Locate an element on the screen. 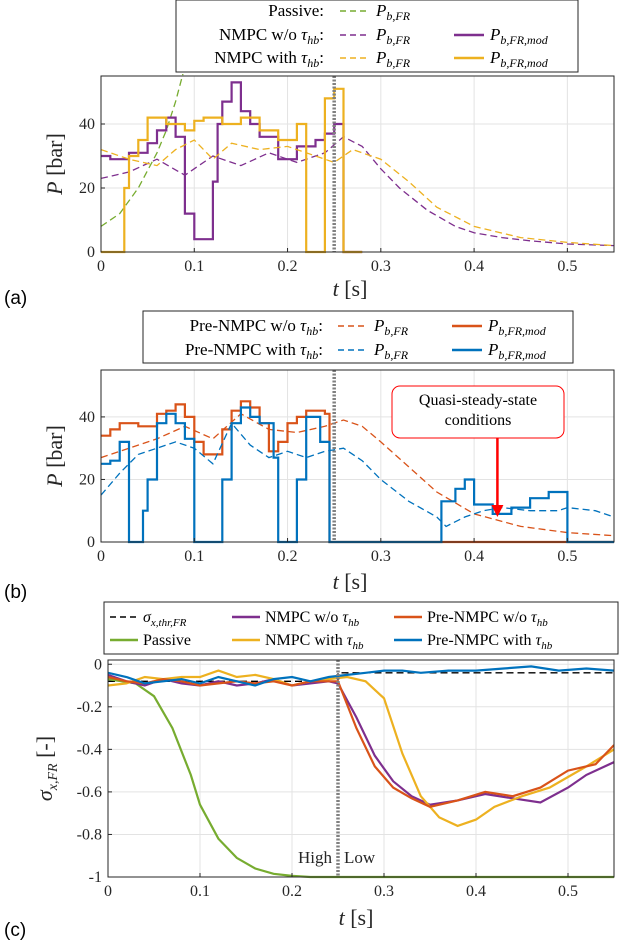 The image size is (626, 943). series-line-nmpc_wo-dashed is located at coordinates (357, 191).